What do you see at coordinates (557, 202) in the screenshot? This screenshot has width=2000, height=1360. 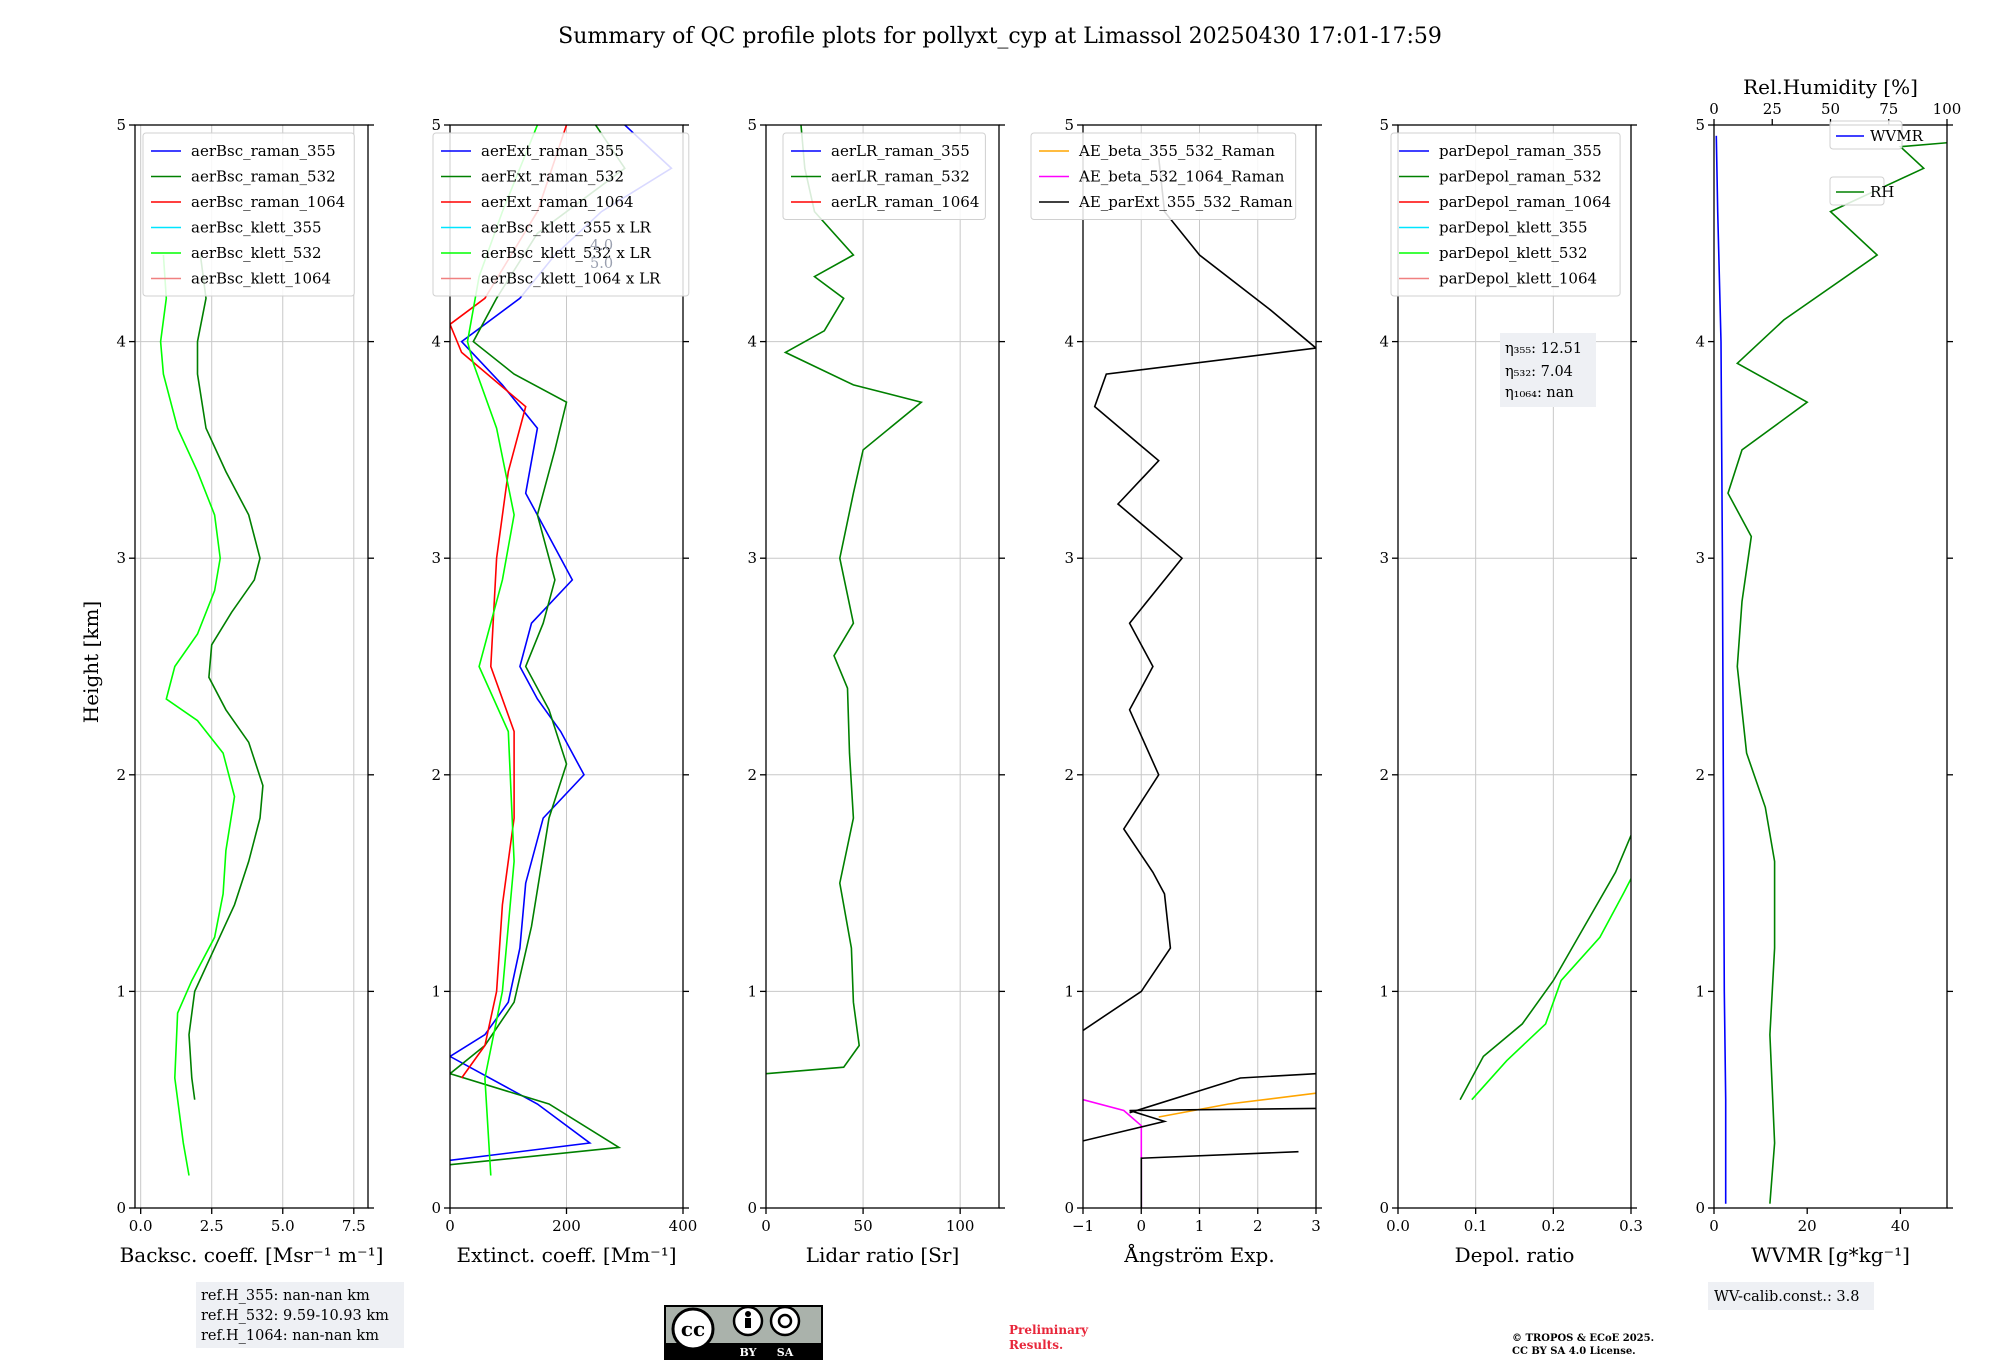 I see `legend-label: aerExt_raman_1064` at bounding box center [557, 202].